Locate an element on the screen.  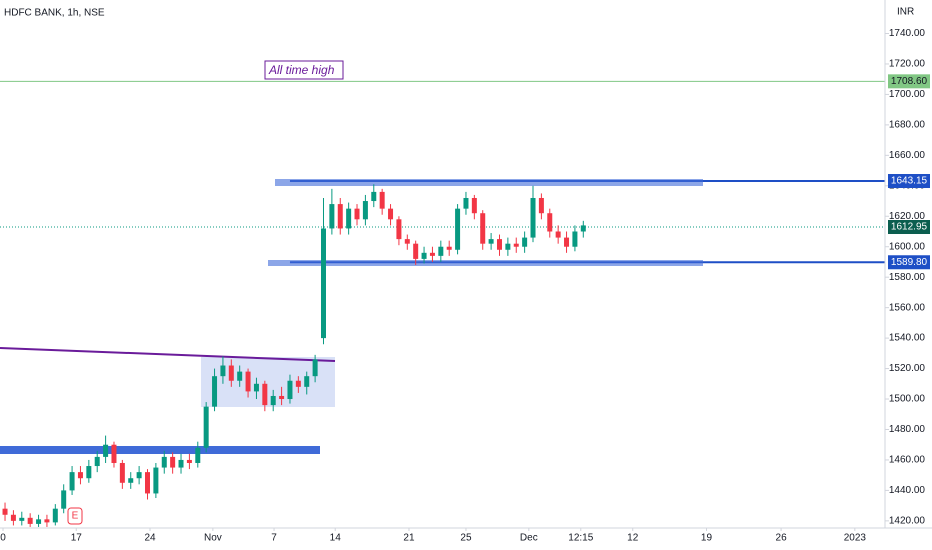
x-tick-label: 26 is located at coordinates (782, 538).